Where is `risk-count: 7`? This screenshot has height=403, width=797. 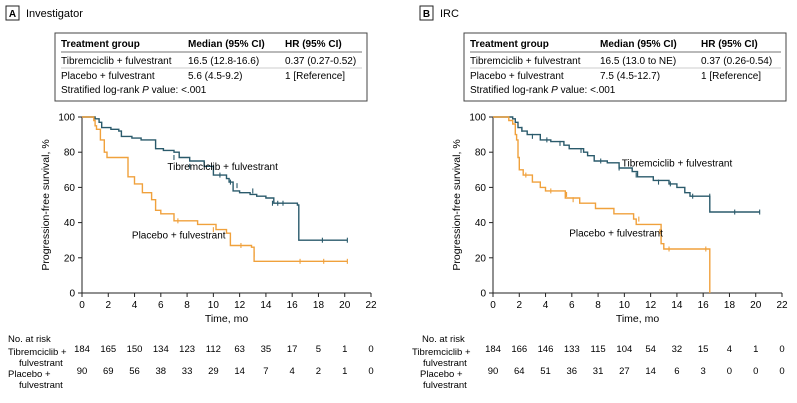 risk-count: 7 is located at coordinates (265, 371).